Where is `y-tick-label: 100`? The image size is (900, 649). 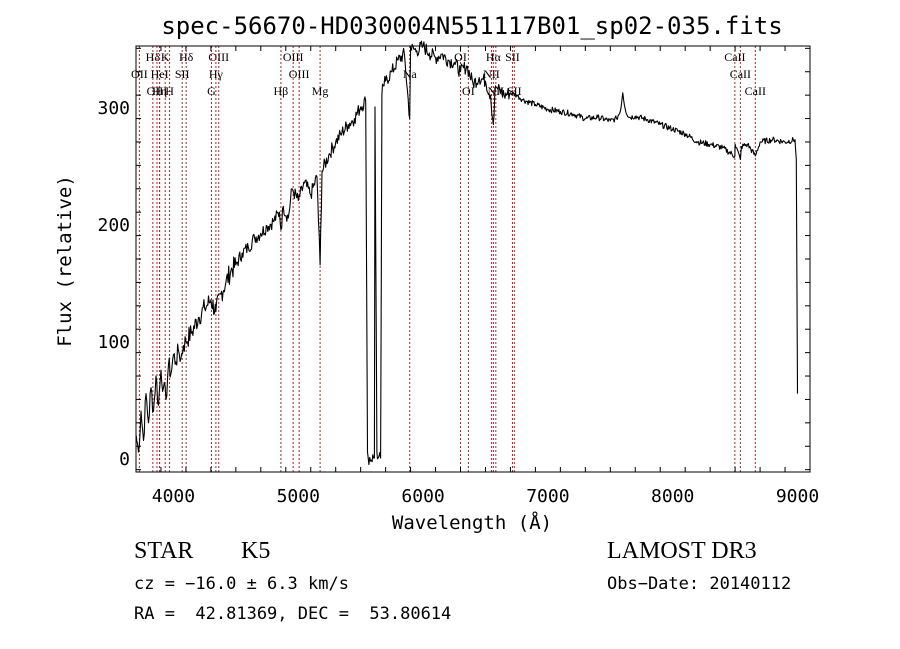 y-tick-label: 100 is located at coordinates (113, 342).